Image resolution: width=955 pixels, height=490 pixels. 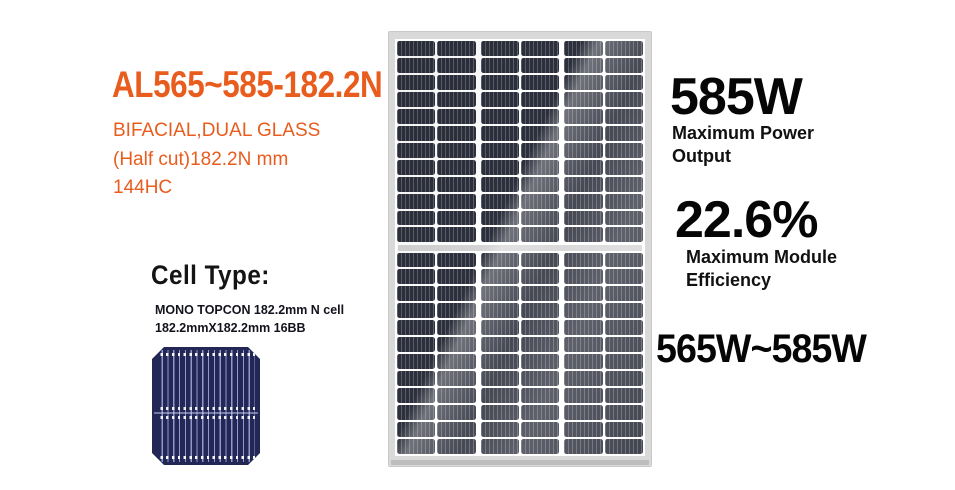 I want to click on efficiency-value: 22.6%, so click(x=746, y=220).